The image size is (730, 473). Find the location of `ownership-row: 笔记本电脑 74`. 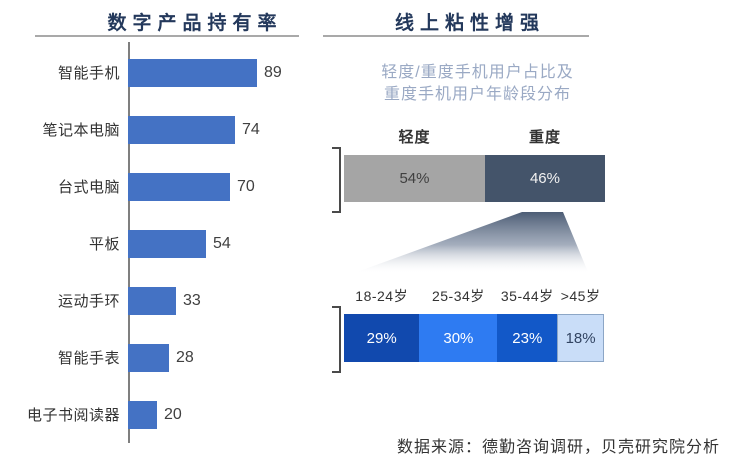

ownership-row: 笔记本电脑 74 is located at coordinates (165, 129).